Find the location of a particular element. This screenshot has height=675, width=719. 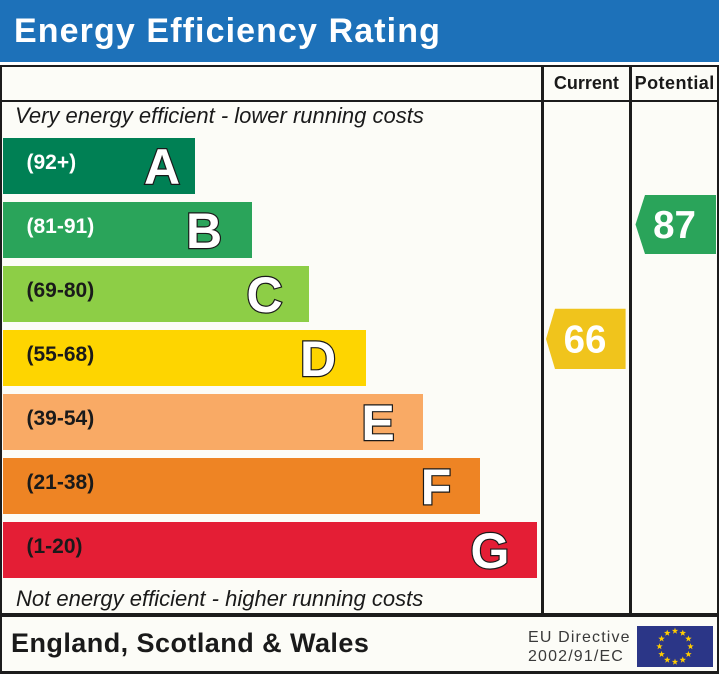

svg-text: G is located at coordinates (490, 551).